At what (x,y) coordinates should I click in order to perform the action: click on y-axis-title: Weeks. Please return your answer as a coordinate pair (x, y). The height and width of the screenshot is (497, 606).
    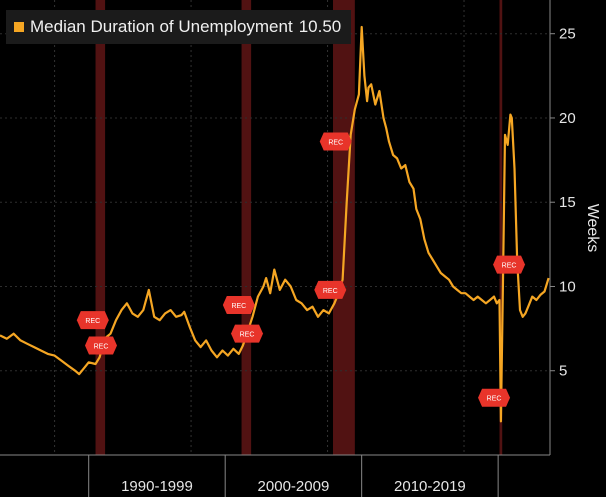
    Looking at the image, I should click on (592, 228).